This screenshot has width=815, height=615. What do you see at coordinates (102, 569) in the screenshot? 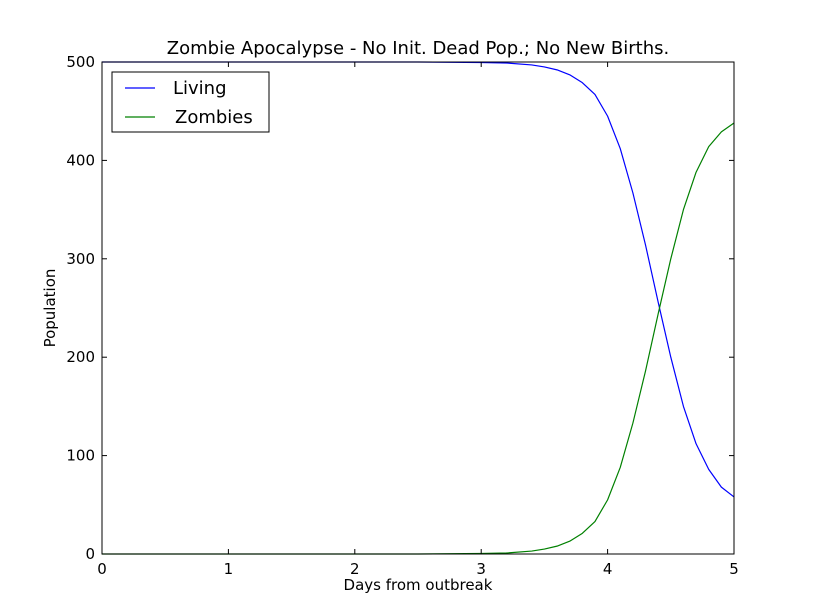
I see `x-tick-label: 0` at bounding box center [102, 569].